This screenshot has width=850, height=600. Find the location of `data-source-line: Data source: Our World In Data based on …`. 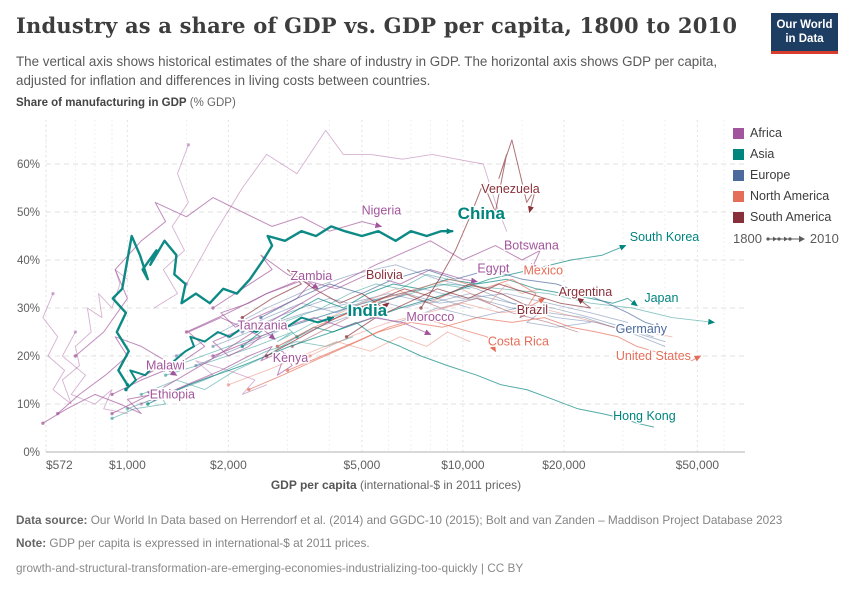

data-source-line: Data source: Our World In Data based on … is located at coordinates (399, 520).